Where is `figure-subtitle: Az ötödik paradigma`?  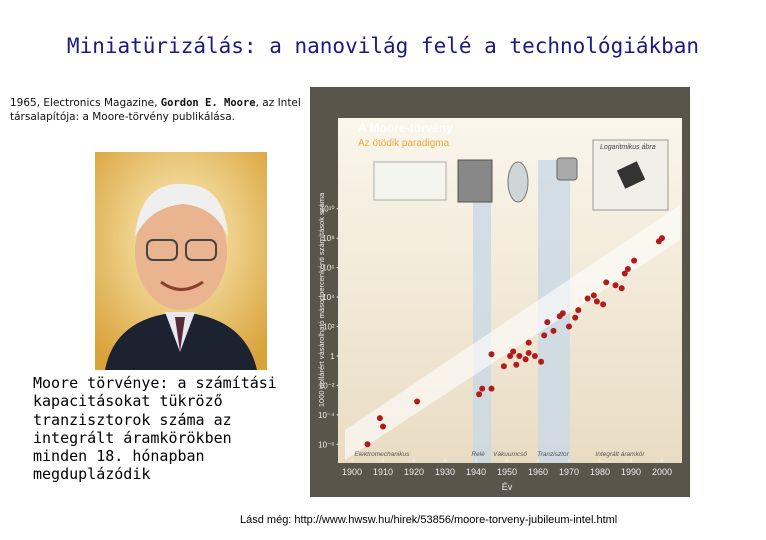
figure-subtitle: Az ötödik paradigma is located at coordinates (404, 143).